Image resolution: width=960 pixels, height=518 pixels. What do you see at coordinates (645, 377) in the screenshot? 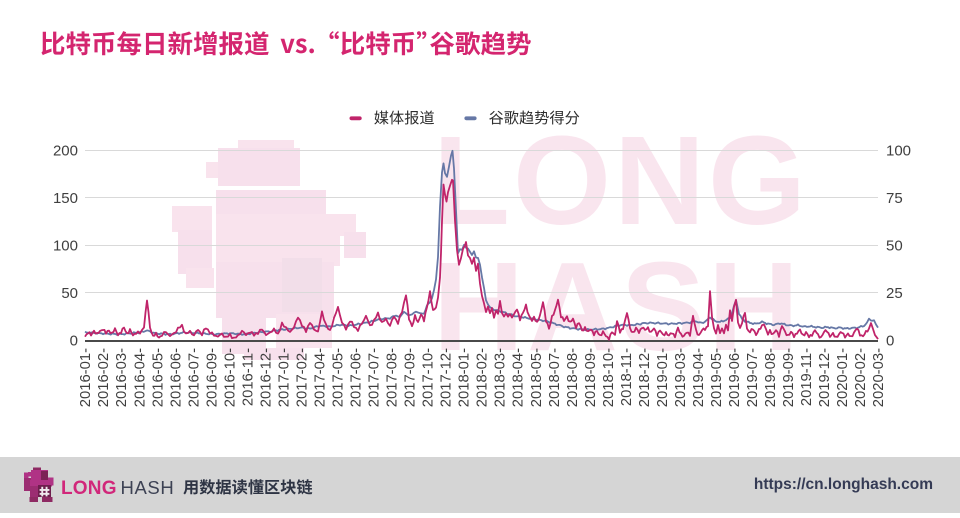
I see `svg-text: 2018-12-` at bounding box center [645, 377].